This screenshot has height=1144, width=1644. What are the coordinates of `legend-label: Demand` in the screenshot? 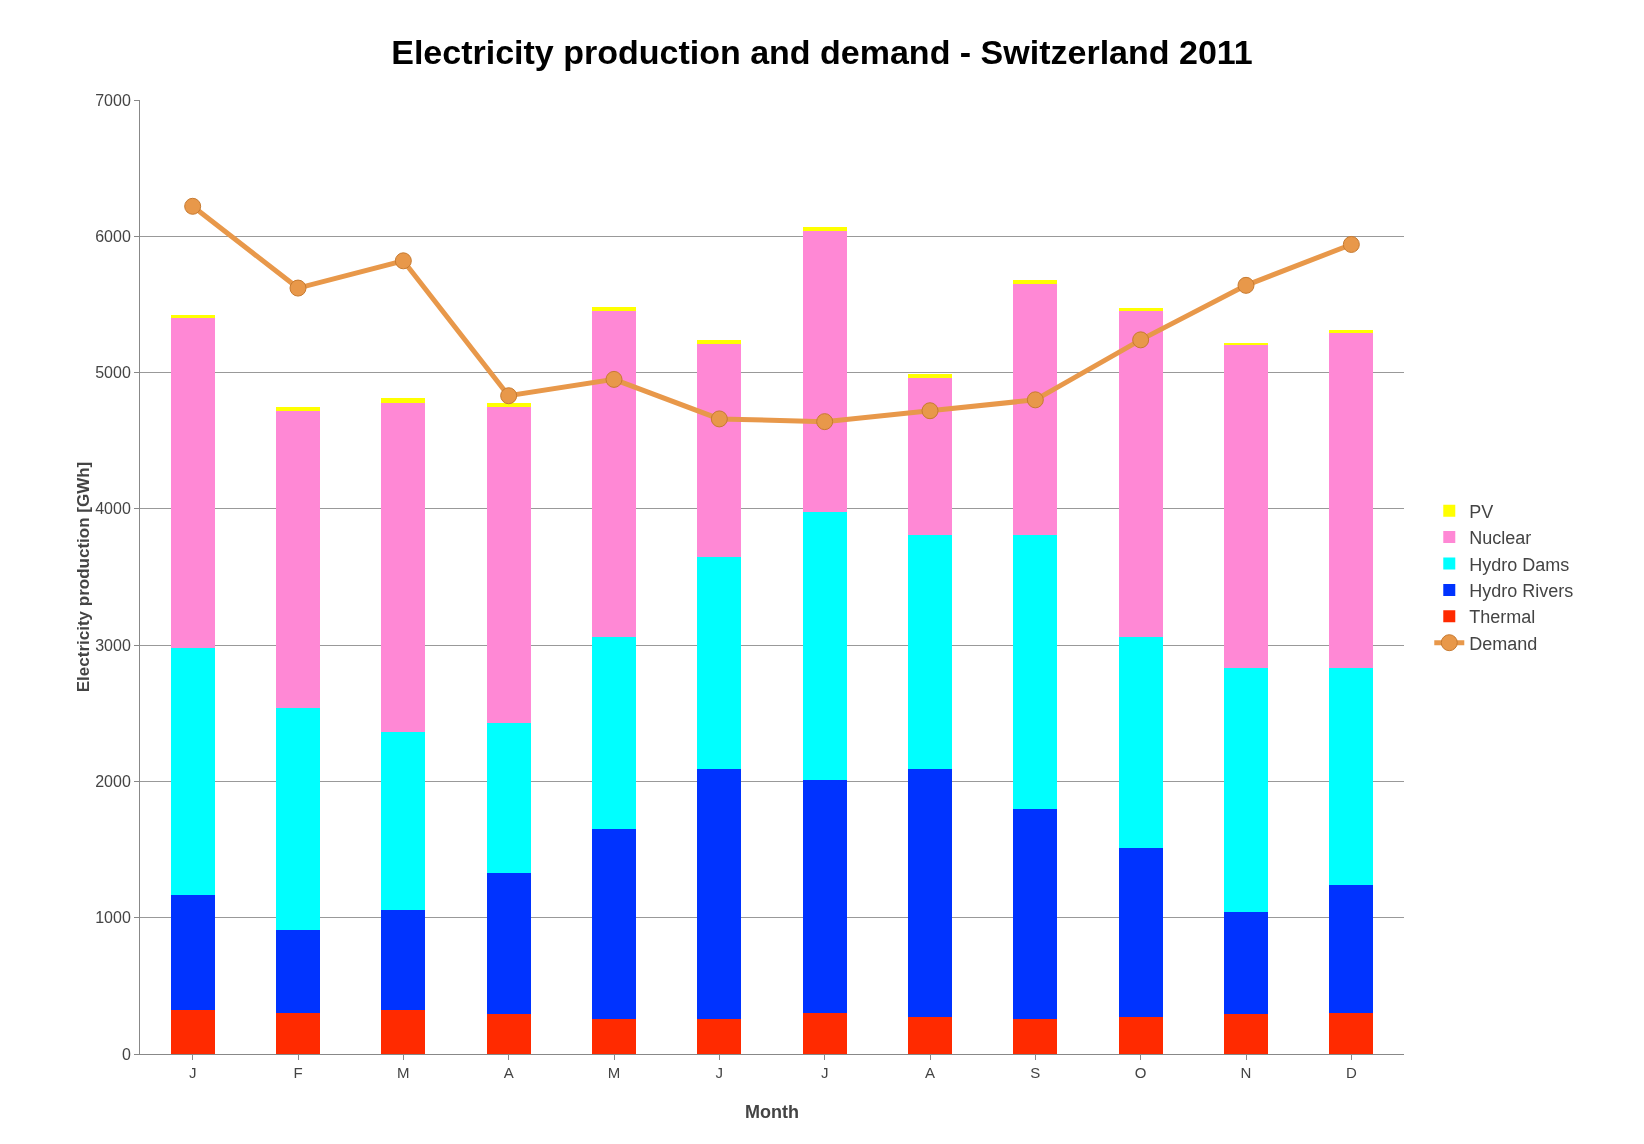 It's located at (1503, 643).